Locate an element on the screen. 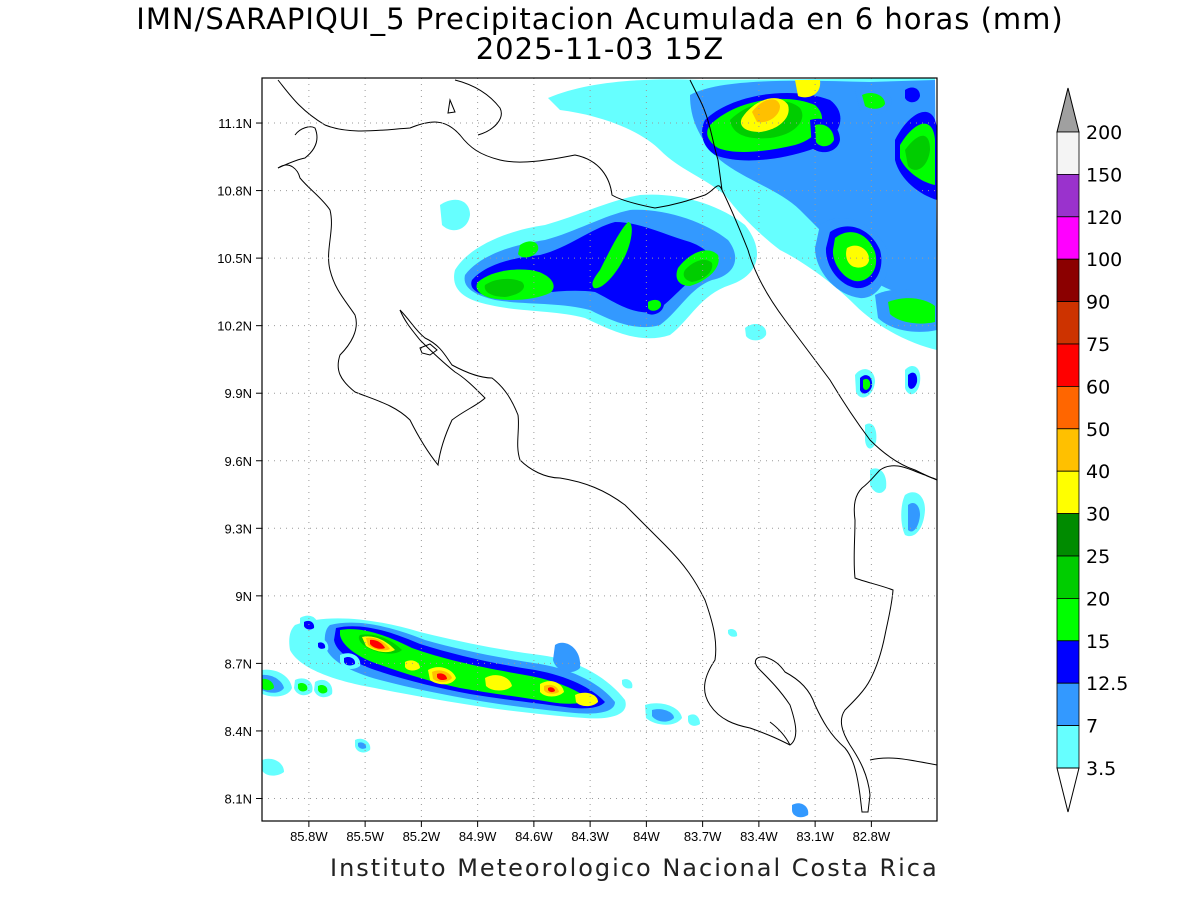 This screenshot has width=1200, height=900. colorbar-label: 30 is located at coordinates (1098, 515).